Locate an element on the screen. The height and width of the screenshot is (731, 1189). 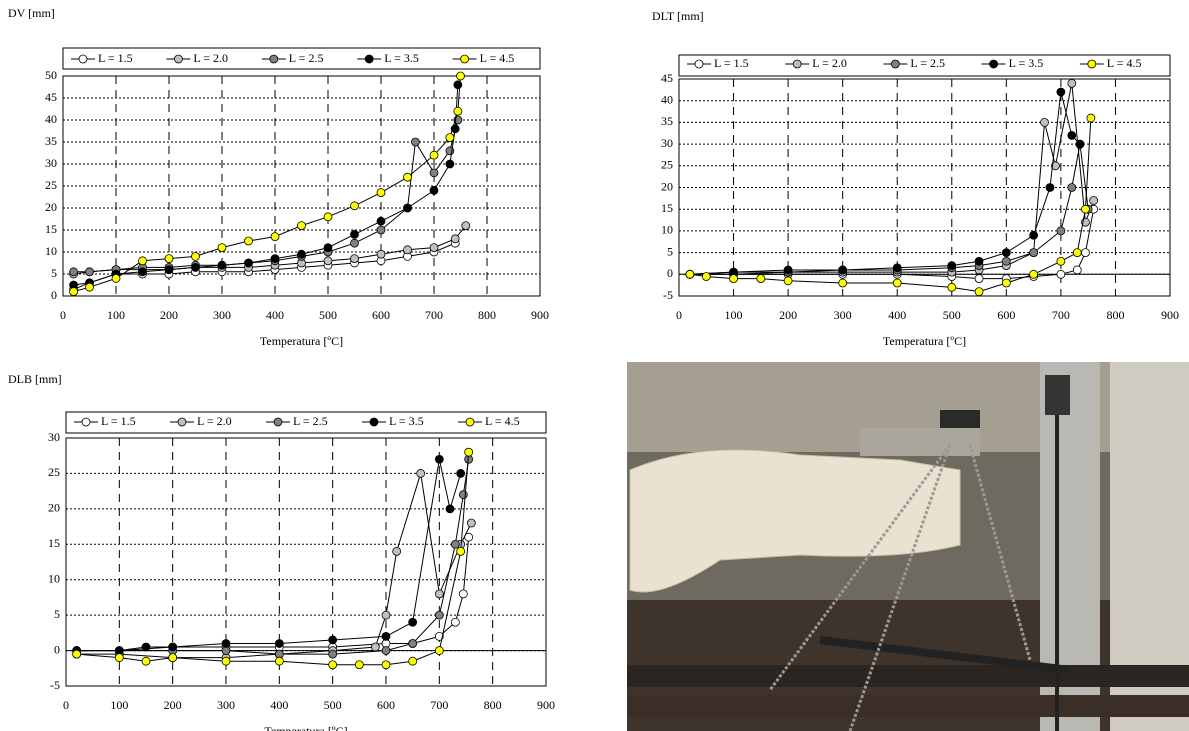
photo-pipe is located at coordinates (908, 706).